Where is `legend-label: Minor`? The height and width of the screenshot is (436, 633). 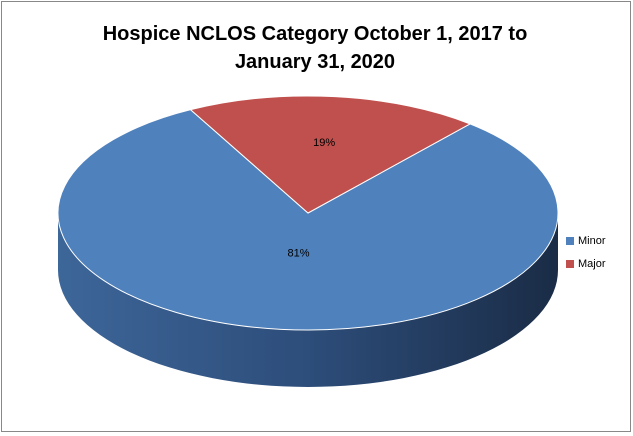
legend-label: Minor is located at coordinates (592, 241).